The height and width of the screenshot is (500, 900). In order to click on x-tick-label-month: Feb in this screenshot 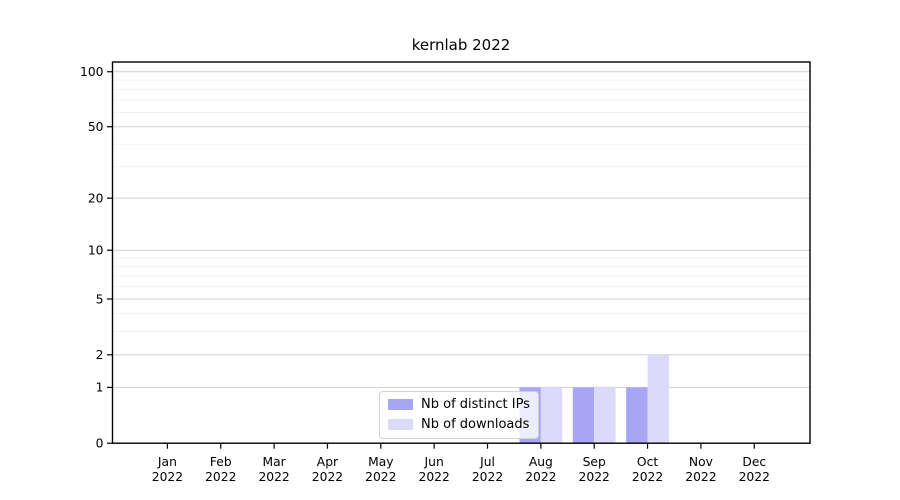, I will do `click(221, 462)`.